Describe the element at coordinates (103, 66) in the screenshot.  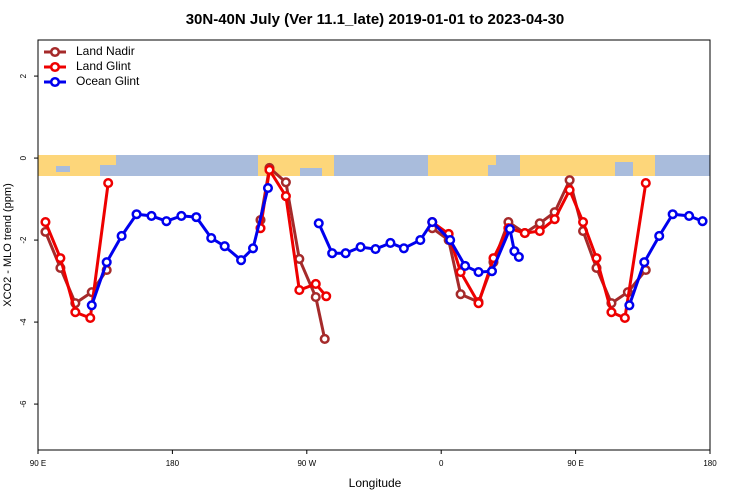
I see `legend-label: Land Glint` at that location.